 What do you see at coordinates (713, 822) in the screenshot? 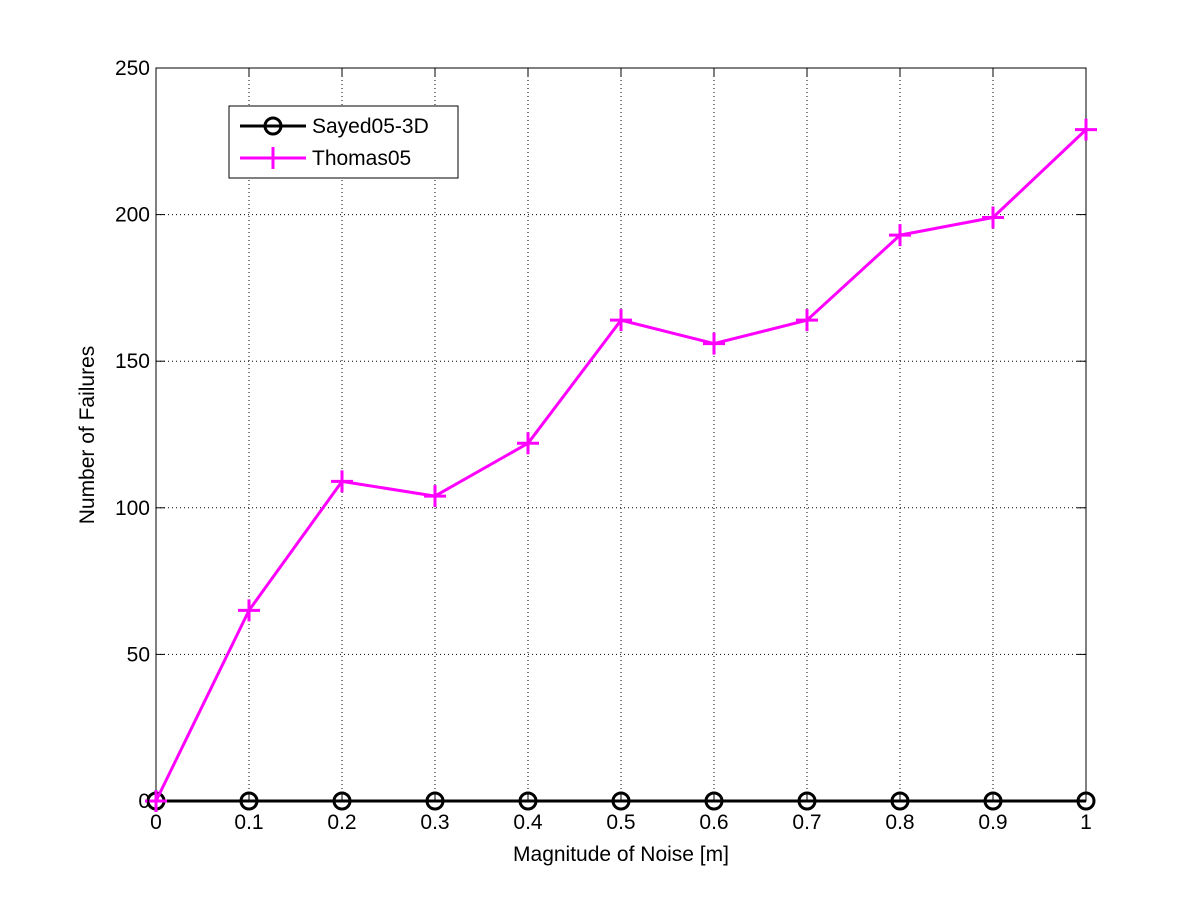
I see `x-tick-label: 0.6` at bounding box center [713, 822].